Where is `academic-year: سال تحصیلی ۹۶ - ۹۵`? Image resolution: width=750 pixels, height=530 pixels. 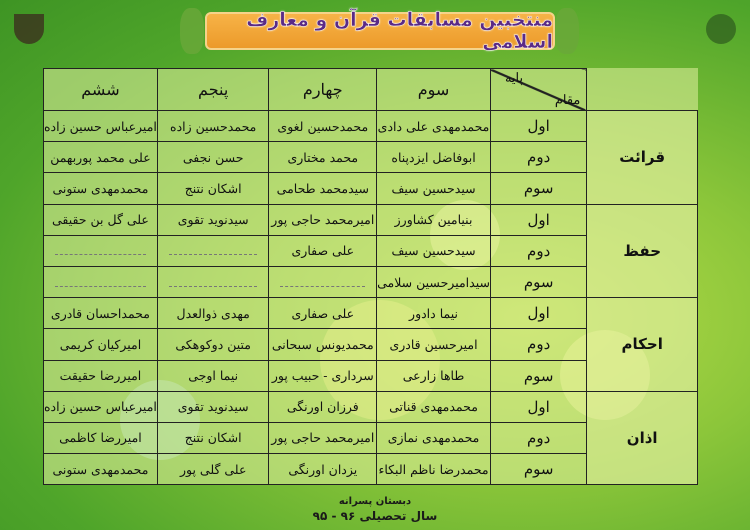
academic-year: سال تحصیلی ۹۶ - ۹۵ is located at coordinates (375, 516).